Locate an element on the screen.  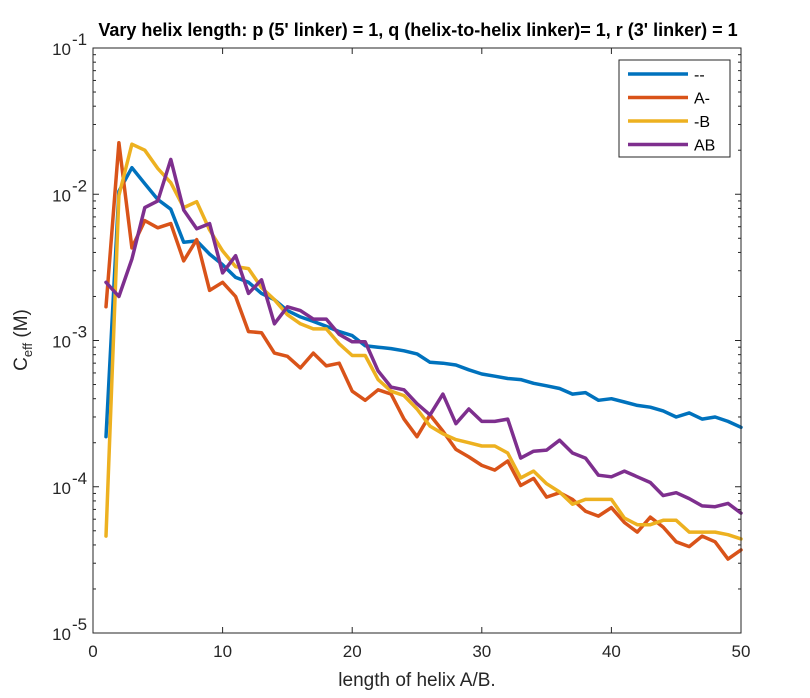
y-tick-label-1: 10 is located at coordinates (61, 195).